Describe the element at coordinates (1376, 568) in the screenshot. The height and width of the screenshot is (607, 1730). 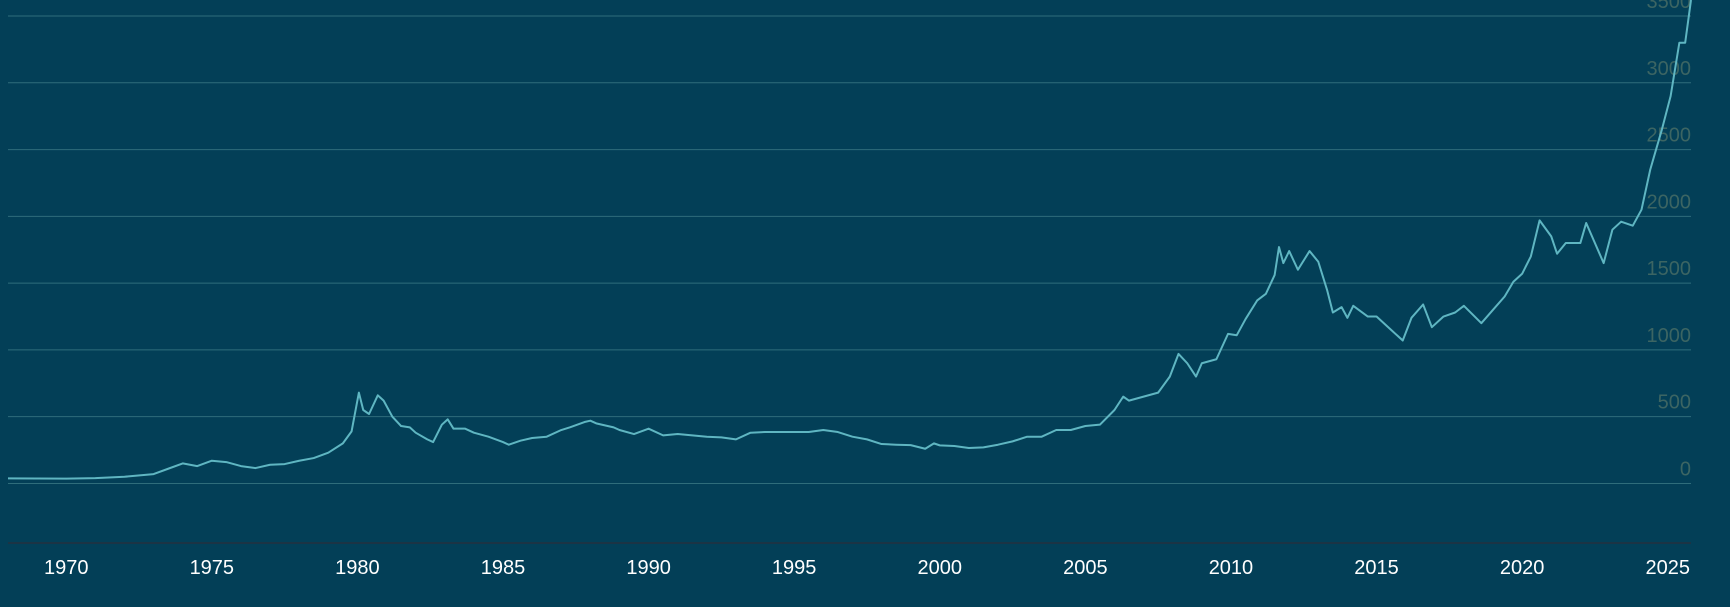
I see `x-tick-label: 2015` at that location.